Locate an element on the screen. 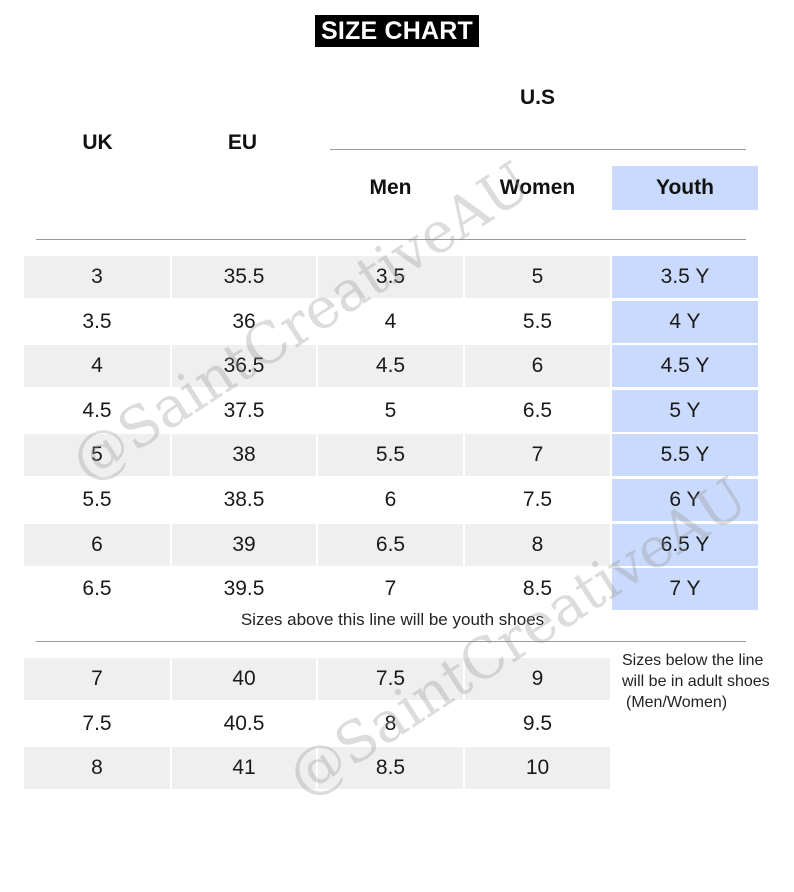 Image resolution: width=794 pixels, height=892 pixels. header-eu: EU is located at coordinates (242, 142).